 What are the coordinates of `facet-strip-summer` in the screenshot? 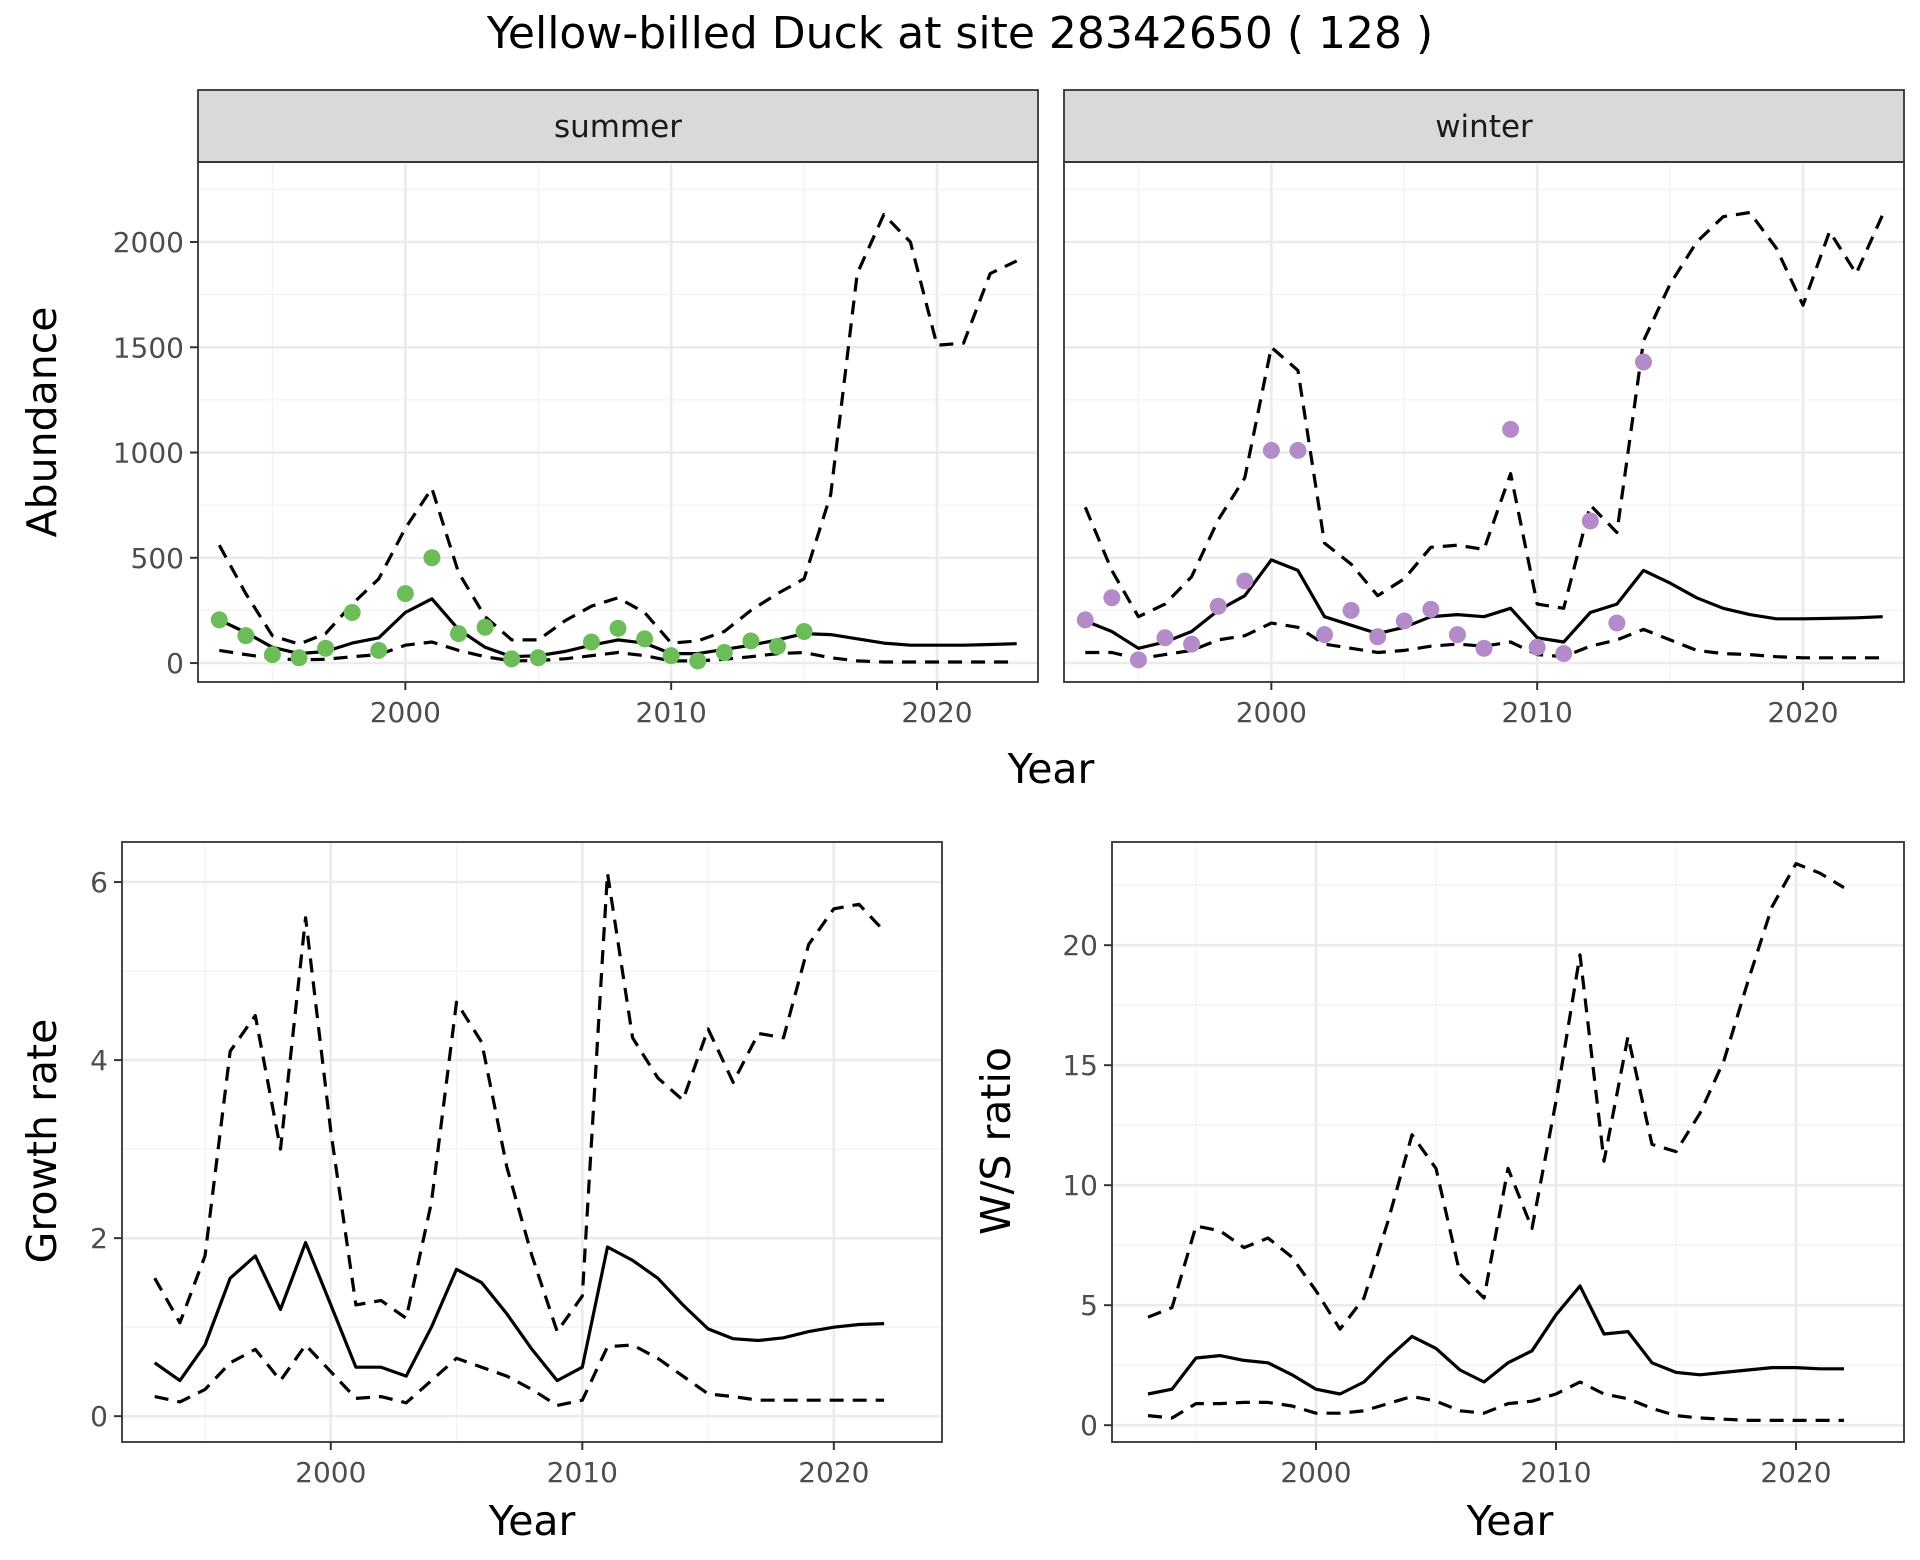 It's located at (618, 126).